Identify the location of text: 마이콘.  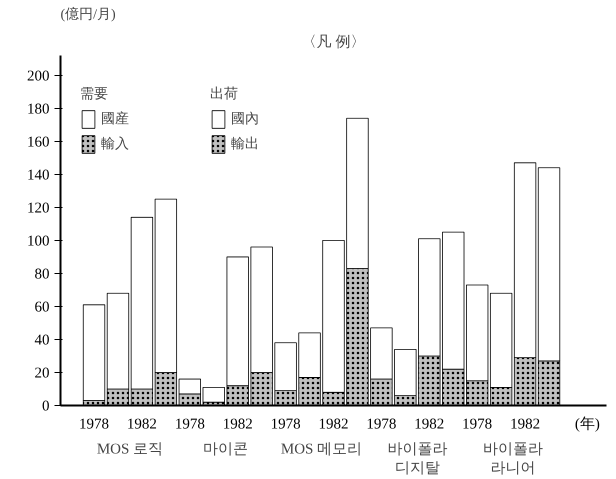
(225, 450).